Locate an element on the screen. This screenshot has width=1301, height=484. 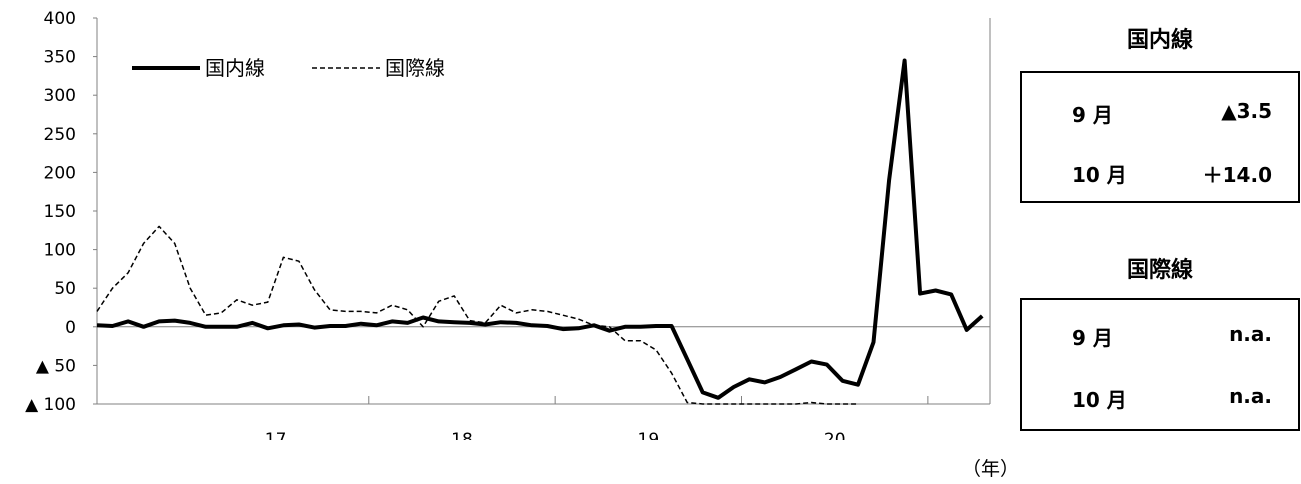
legend-label-domestic: 国内線 is located at coordinates (235, 68).